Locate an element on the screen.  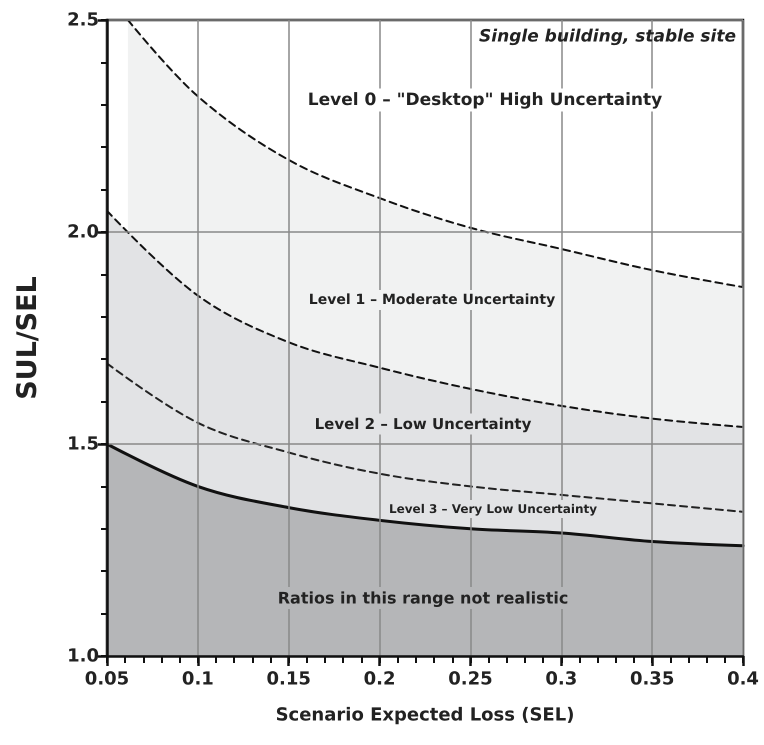
annotation: Level 1 – Moderate Uncertainty is located at coordinates (432, 300).